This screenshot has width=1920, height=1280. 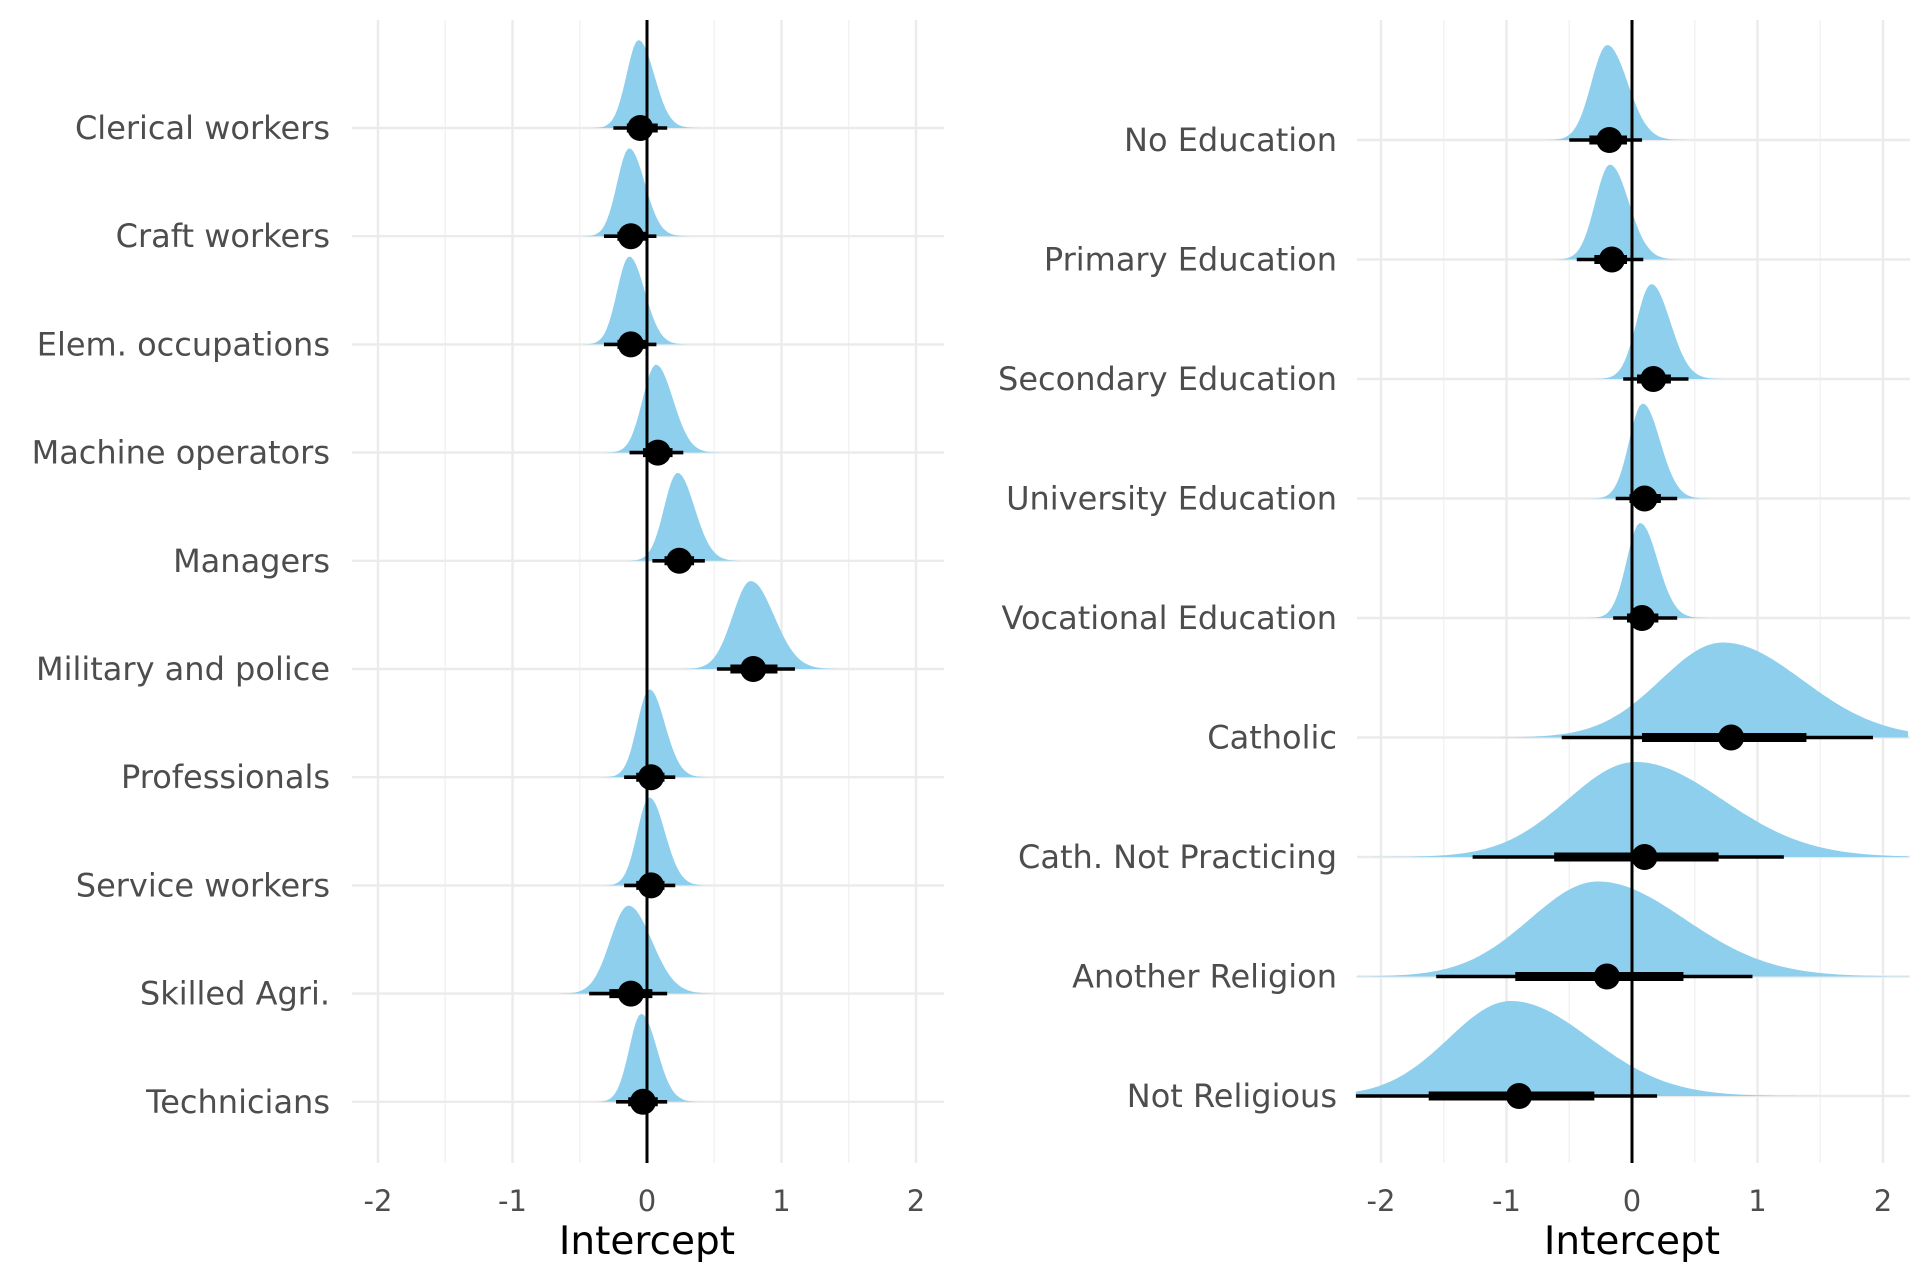 What do you see at coordinates (1167, 379) in the screenshot?
I see `category-label: Secondary Education` at bounding box center [1167, 379].